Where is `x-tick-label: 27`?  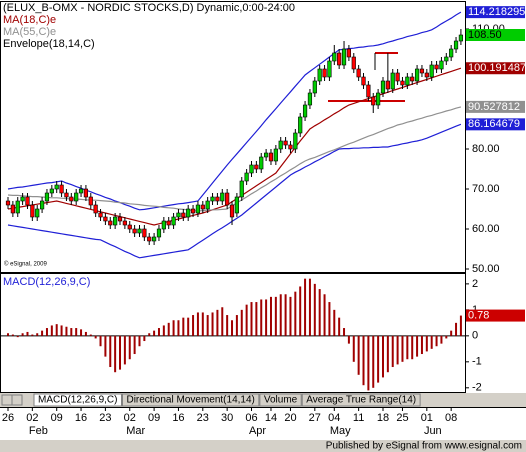
x-tick-label: 27 is located at coordinates (315, 418).